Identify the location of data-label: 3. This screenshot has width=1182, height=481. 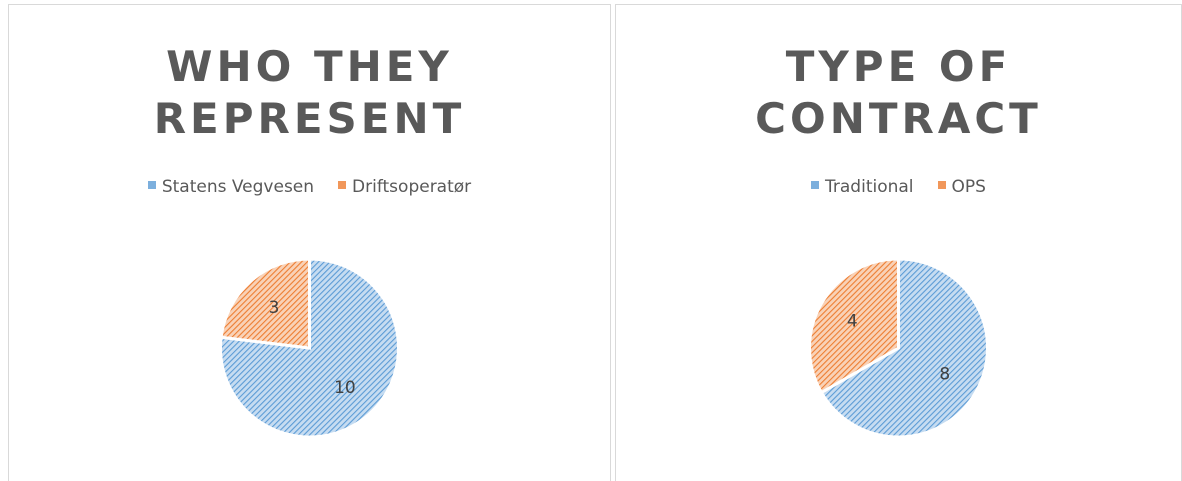
(274, 308).